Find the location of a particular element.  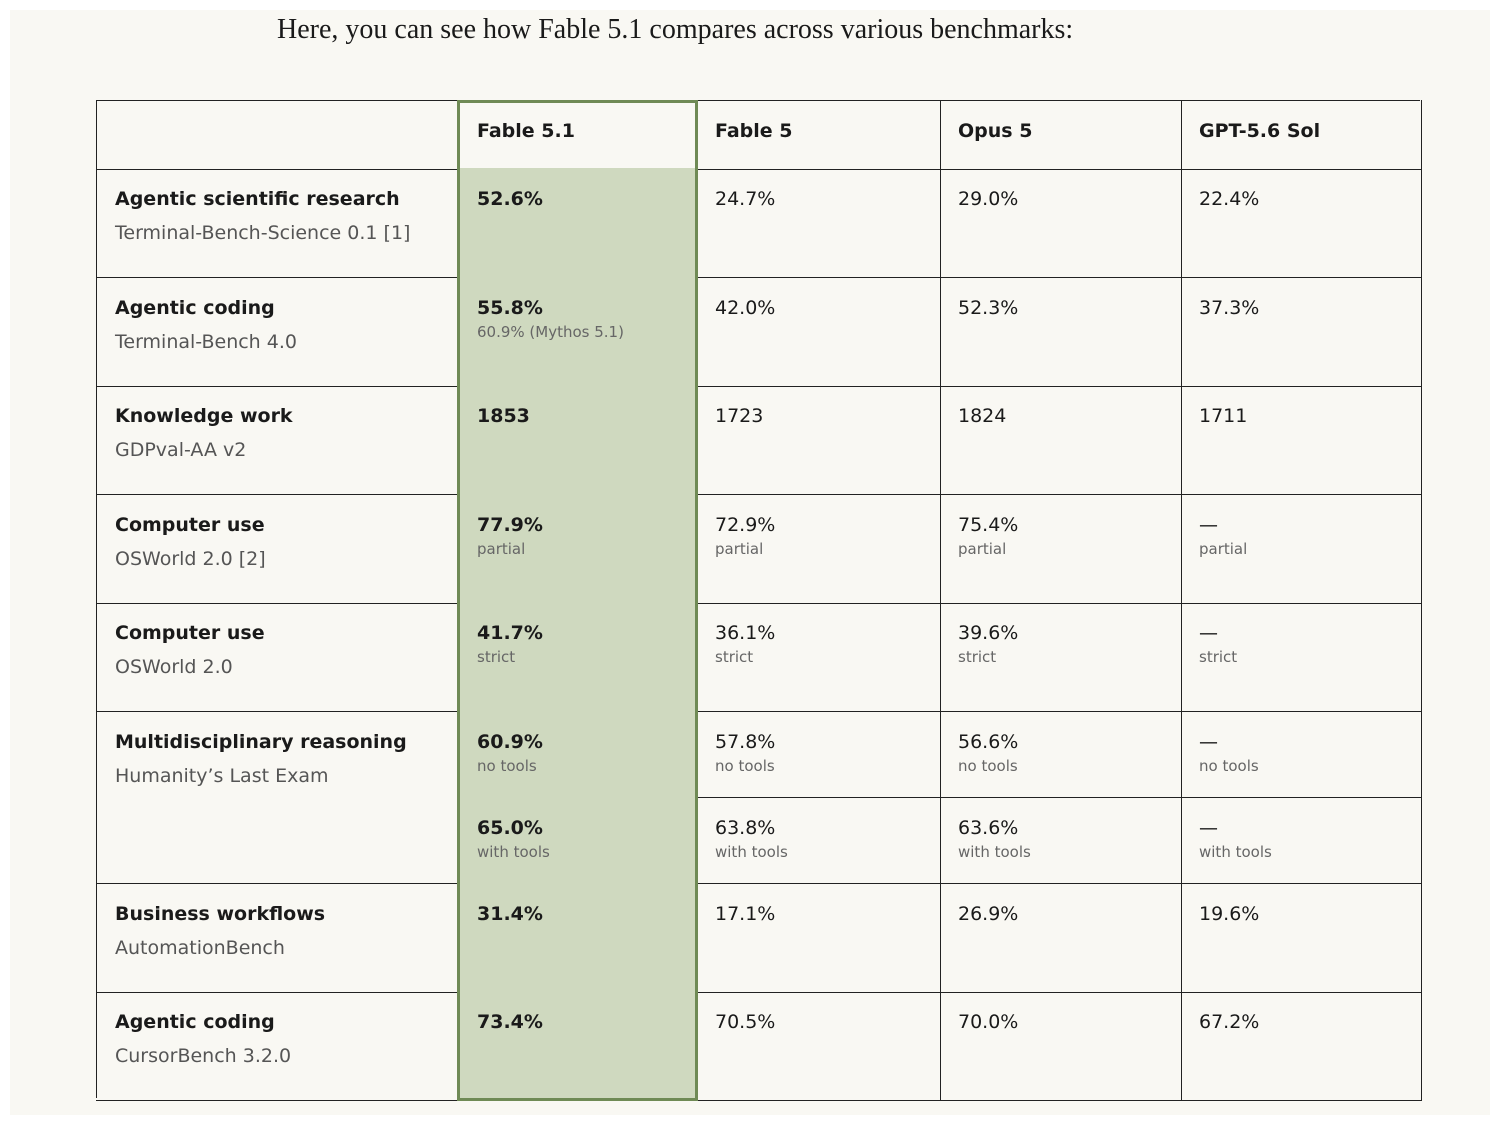

result-cell: 52.3% is located at coordinates (1060, 331).